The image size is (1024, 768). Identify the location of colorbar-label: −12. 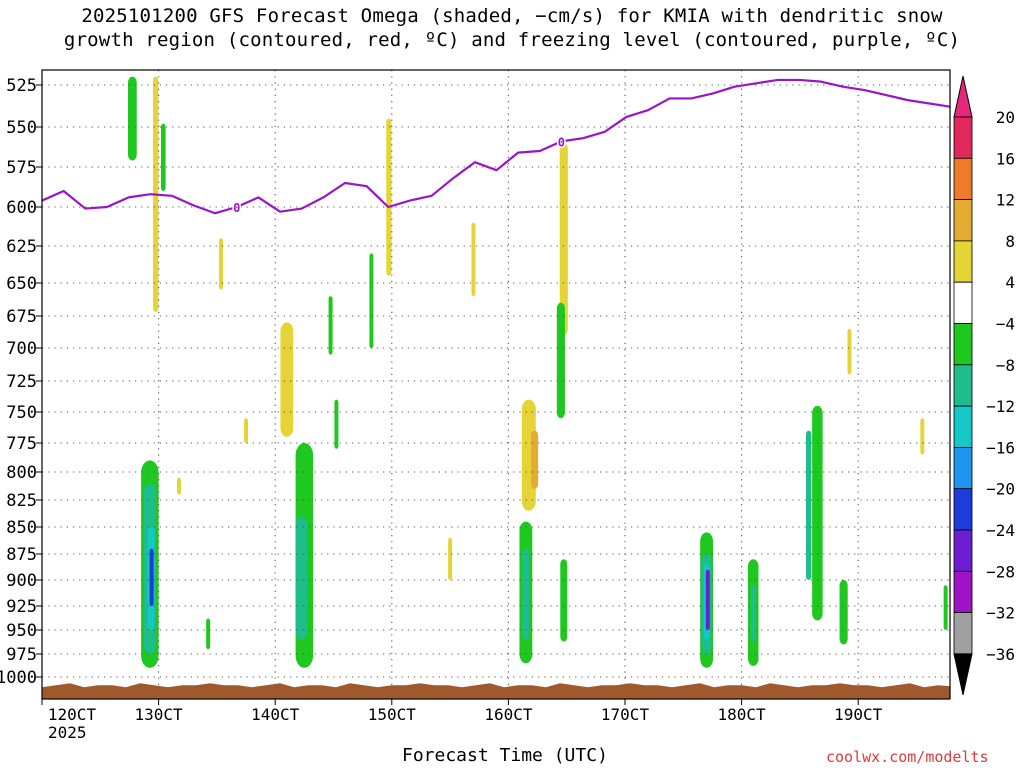
(1000, 406).